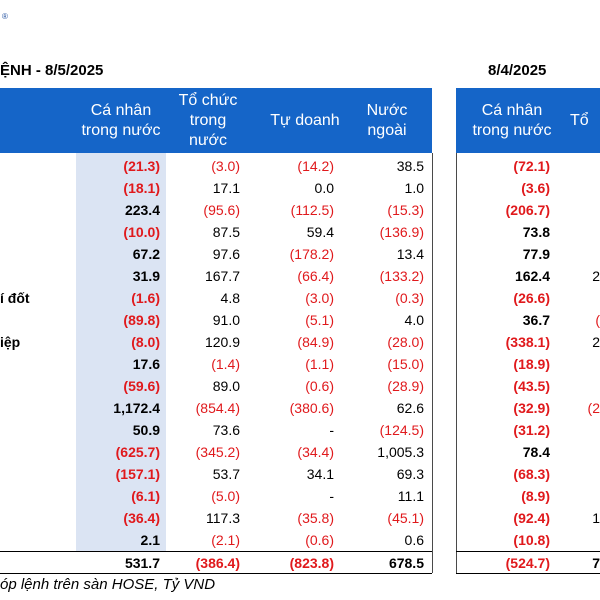  Describe the element at coordinates (406, 563) in the screenshot. I see `total-left-3: 678.5` at that location.